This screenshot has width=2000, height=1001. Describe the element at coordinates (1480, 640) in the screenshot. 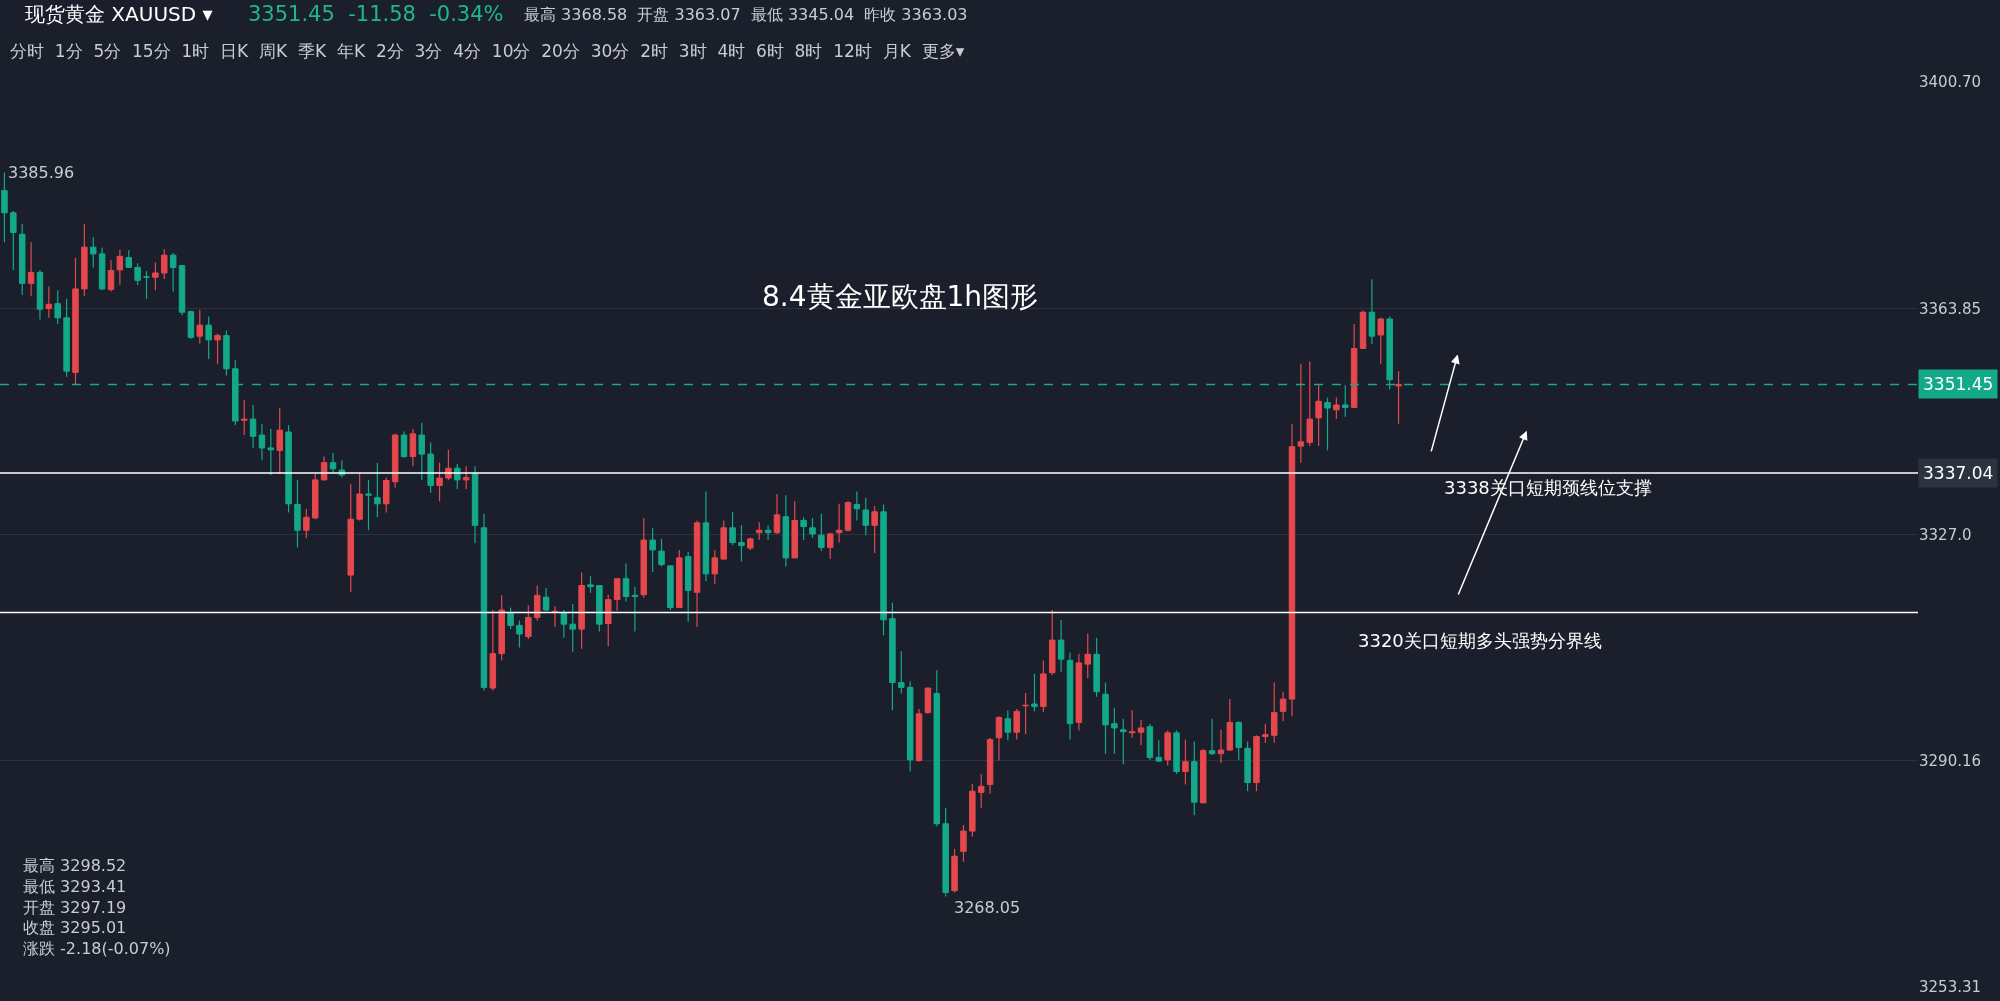

I see `annotation: 3320关口短期多头强势分界线` at that location.